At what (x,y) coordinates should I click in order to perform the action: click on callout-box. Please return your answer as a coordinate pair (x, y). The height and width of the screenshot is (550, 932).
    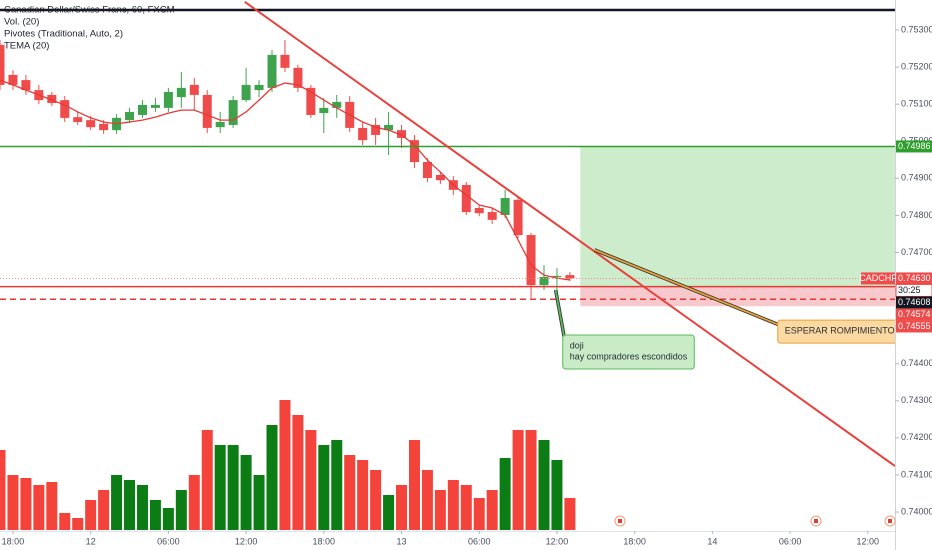
    Looking at the image, I should click on (628, 352).